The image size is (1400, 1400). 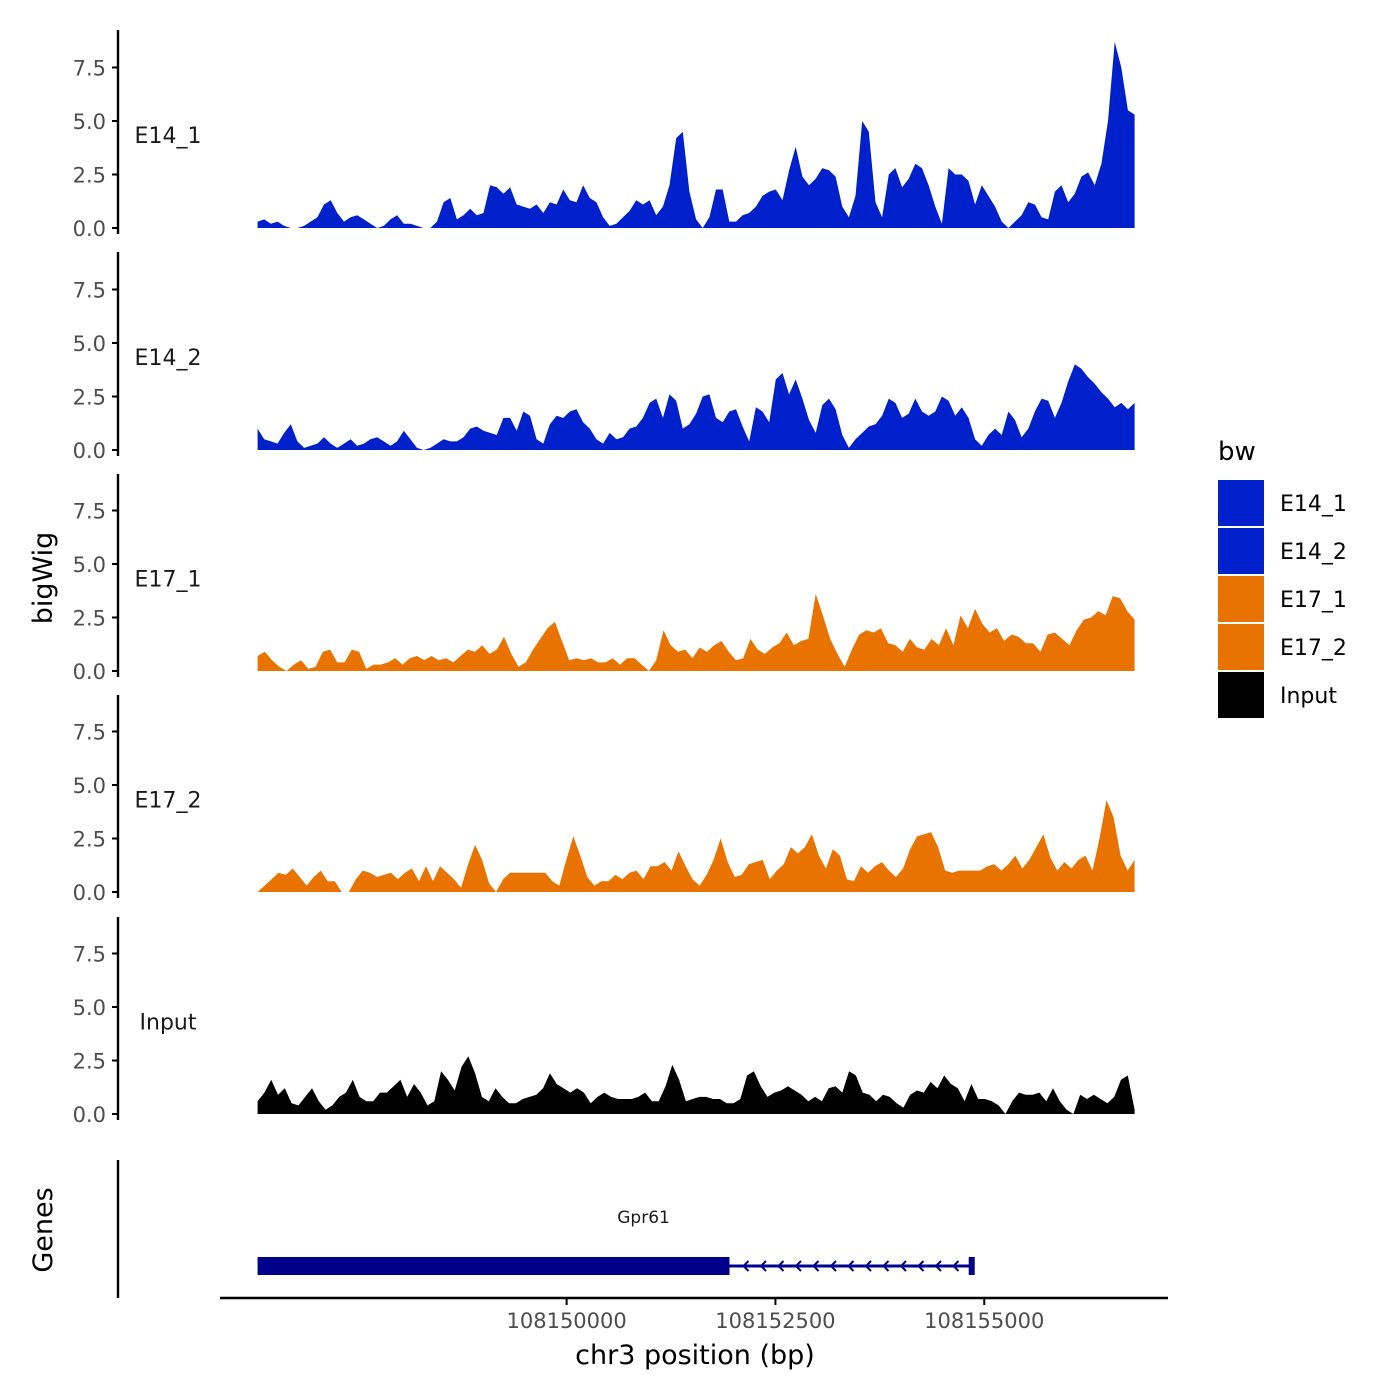 What do you see at coordinates (1313, 648) in the screenshot?
I see `legend-label-E17_2: E17_2` at bounding box center [1313, 648].